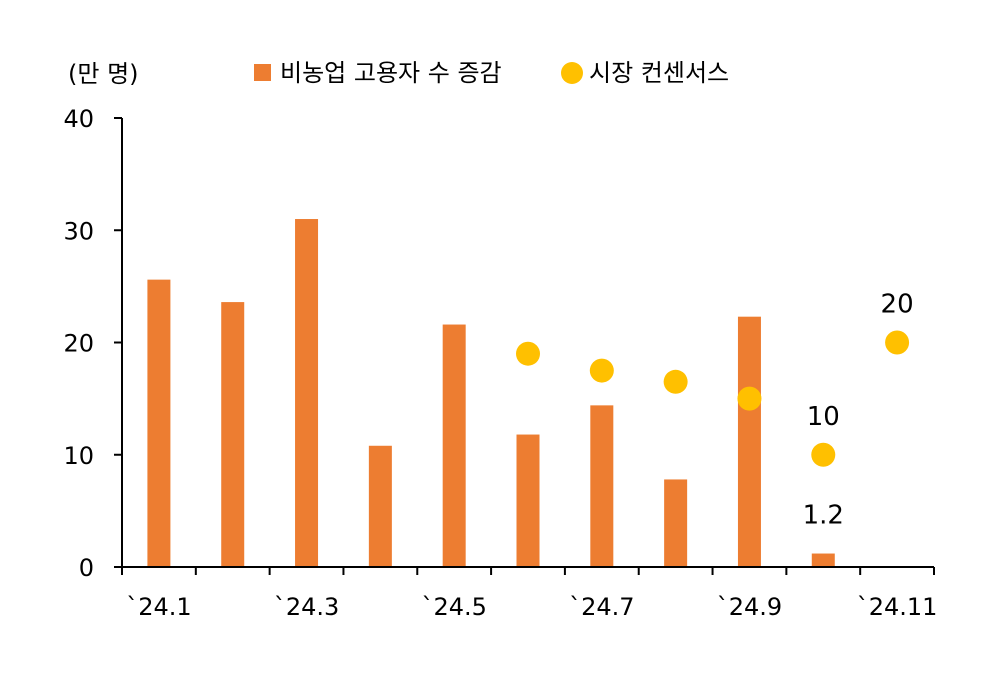  What do you see at coordinates (897, 305) in the screenshot?
I see `data-label: 20` at bounding box center [897, 305].